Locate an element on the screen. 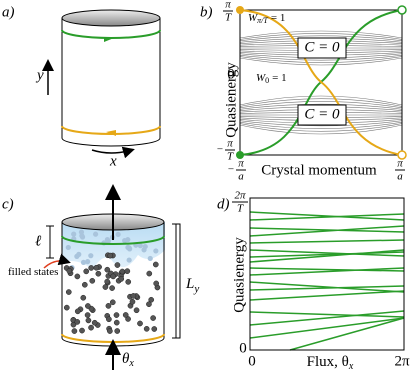 The image size is (415, 374). x-arrow is located at coordinates (113, 152).